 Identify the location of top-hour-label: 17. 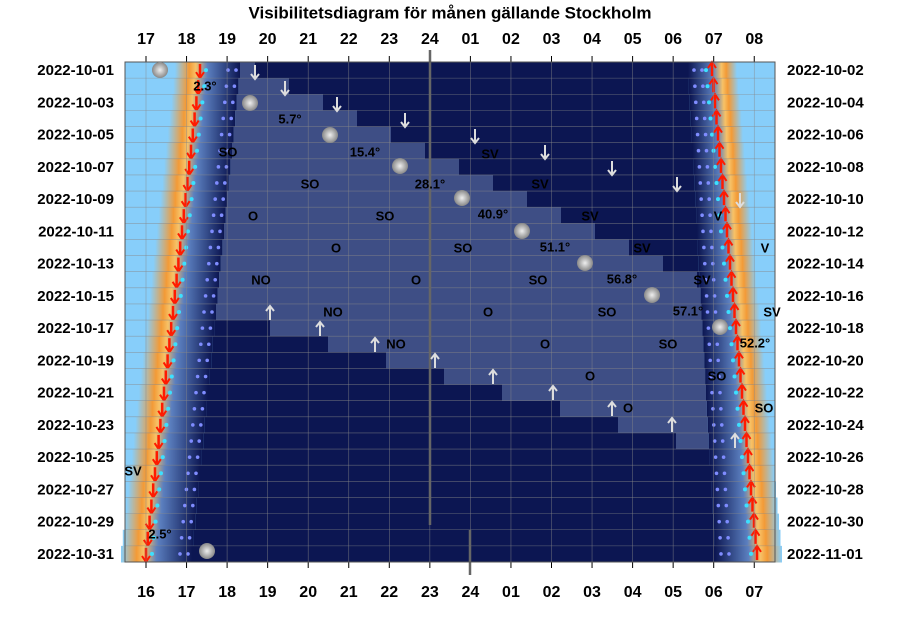
(146, 39).